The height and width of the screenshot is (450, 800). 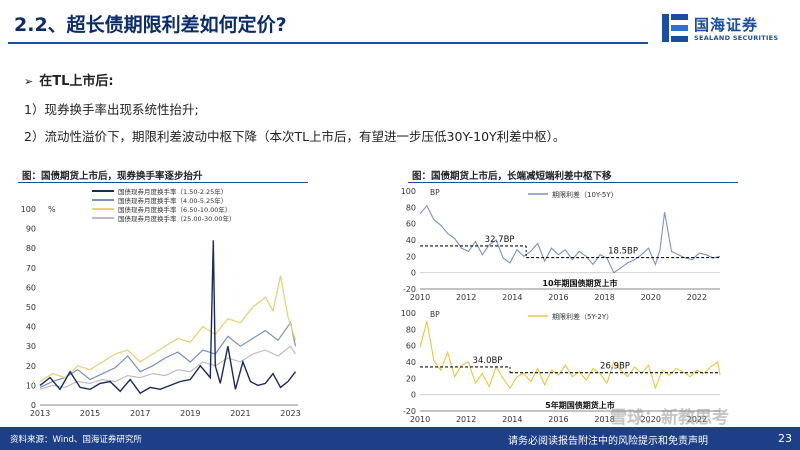 I want to click on legend-label: 期限利差（5Y-2Y）, so click(x=582, y=316).